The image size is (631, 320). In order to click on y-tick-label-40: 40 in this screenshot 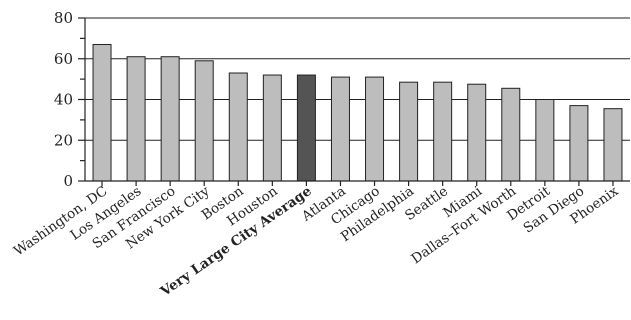, I will do `click(63, 100)`.